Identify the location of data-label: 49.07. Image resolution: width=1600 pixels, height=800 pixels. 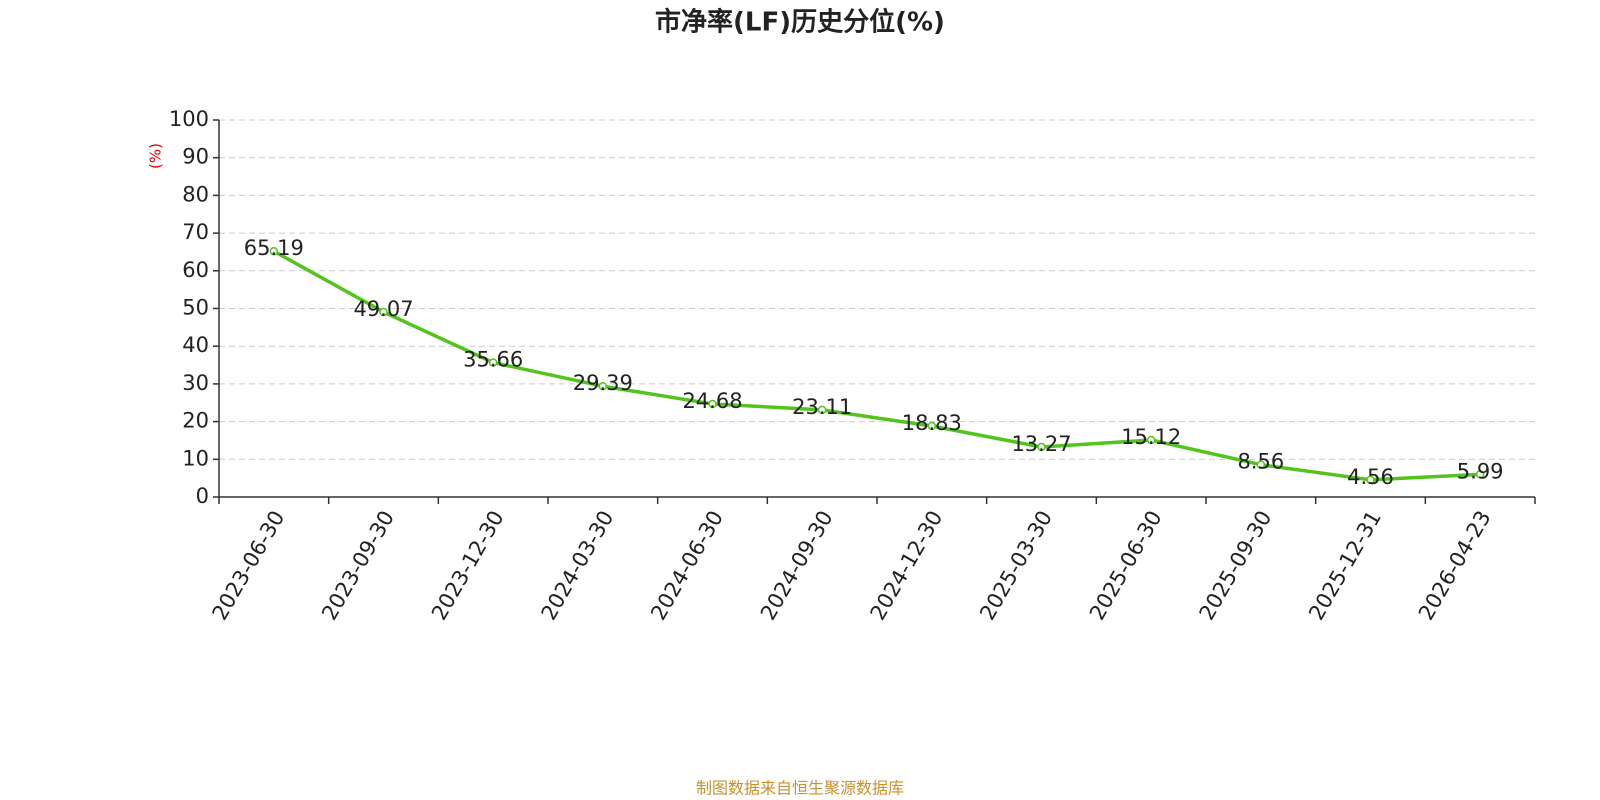
(383, 309).